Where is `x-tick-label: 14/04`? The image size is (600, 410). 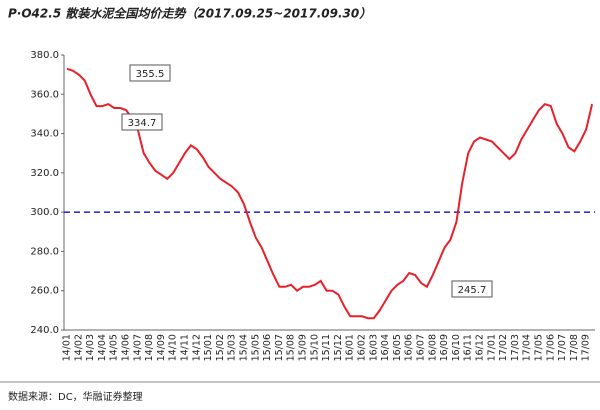 x-tick-label: 14/04 is located at coordinates (102, 347).